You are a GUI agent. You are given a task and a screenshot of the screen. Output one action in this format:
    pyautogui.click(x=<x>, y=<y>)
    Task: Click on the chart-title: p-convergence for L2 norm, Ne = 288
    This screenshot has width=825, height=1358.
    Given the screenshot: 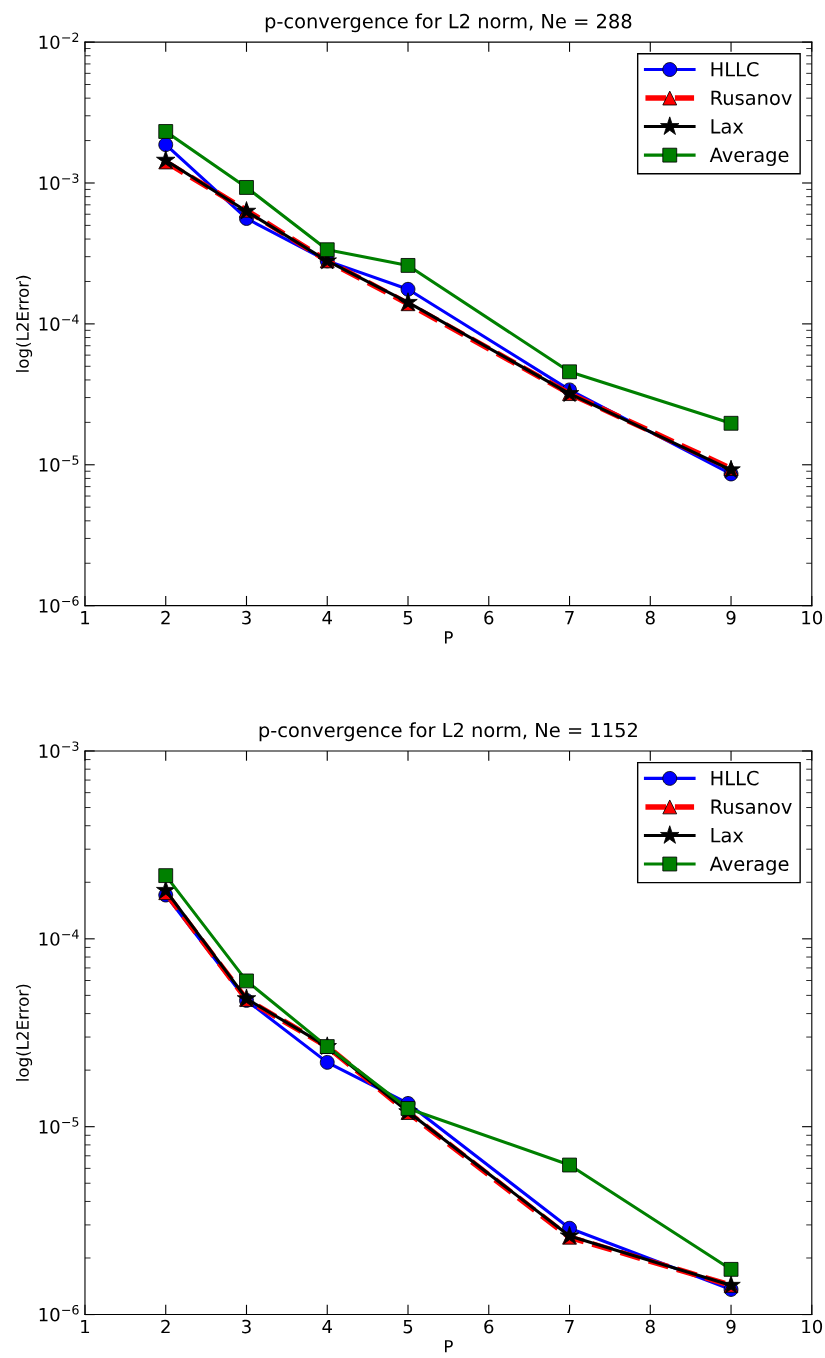 What is the action you would take?
    pyautogui.click(x=448, y=23)
    